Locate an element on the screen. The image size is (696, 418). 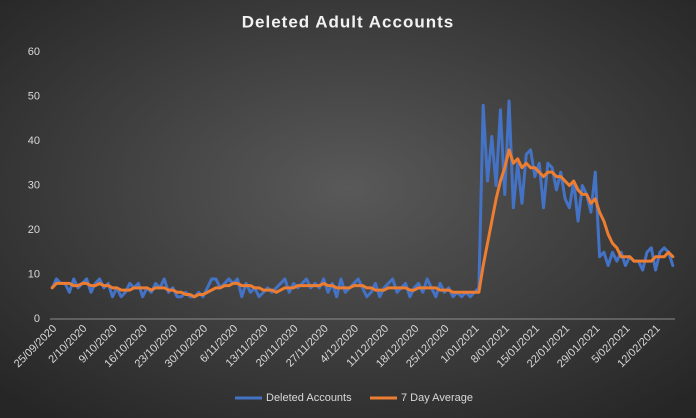
y-tick-label: 0 is located at coordinates (37, 319).